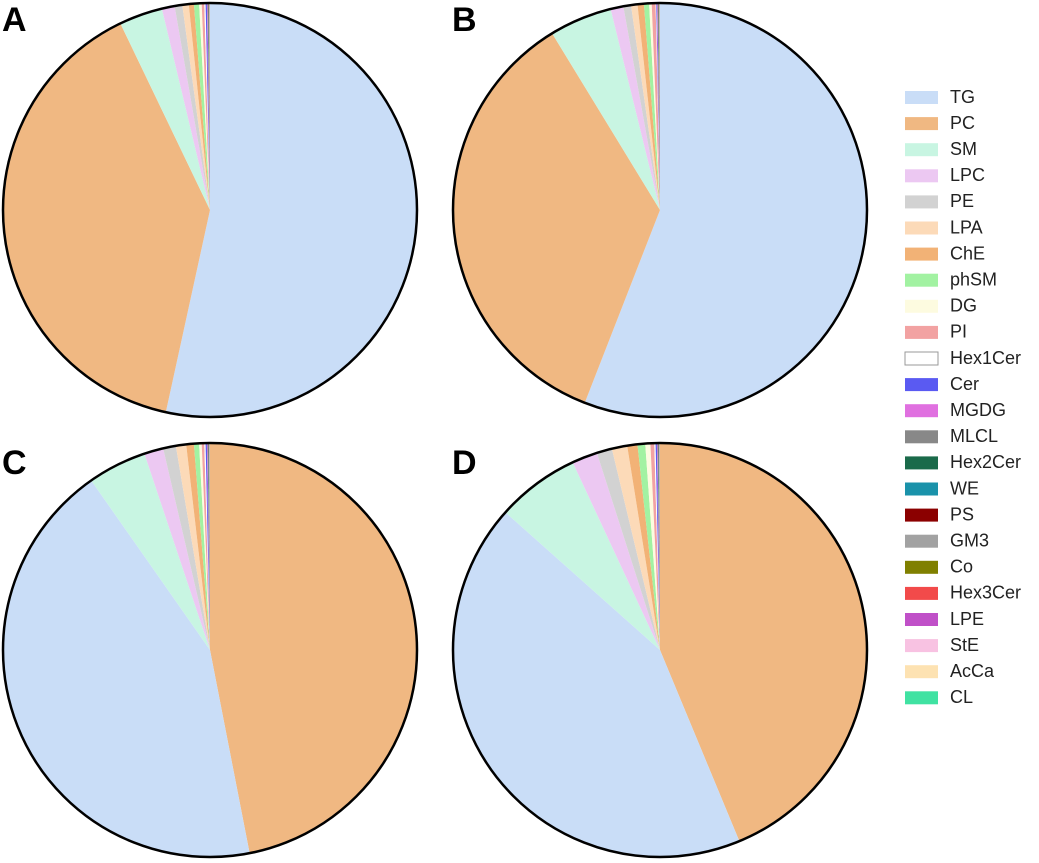 Image resolution: width=1039 pixels, height=863 pixels. I want to click on legend-label: DG, so click(963, 306).